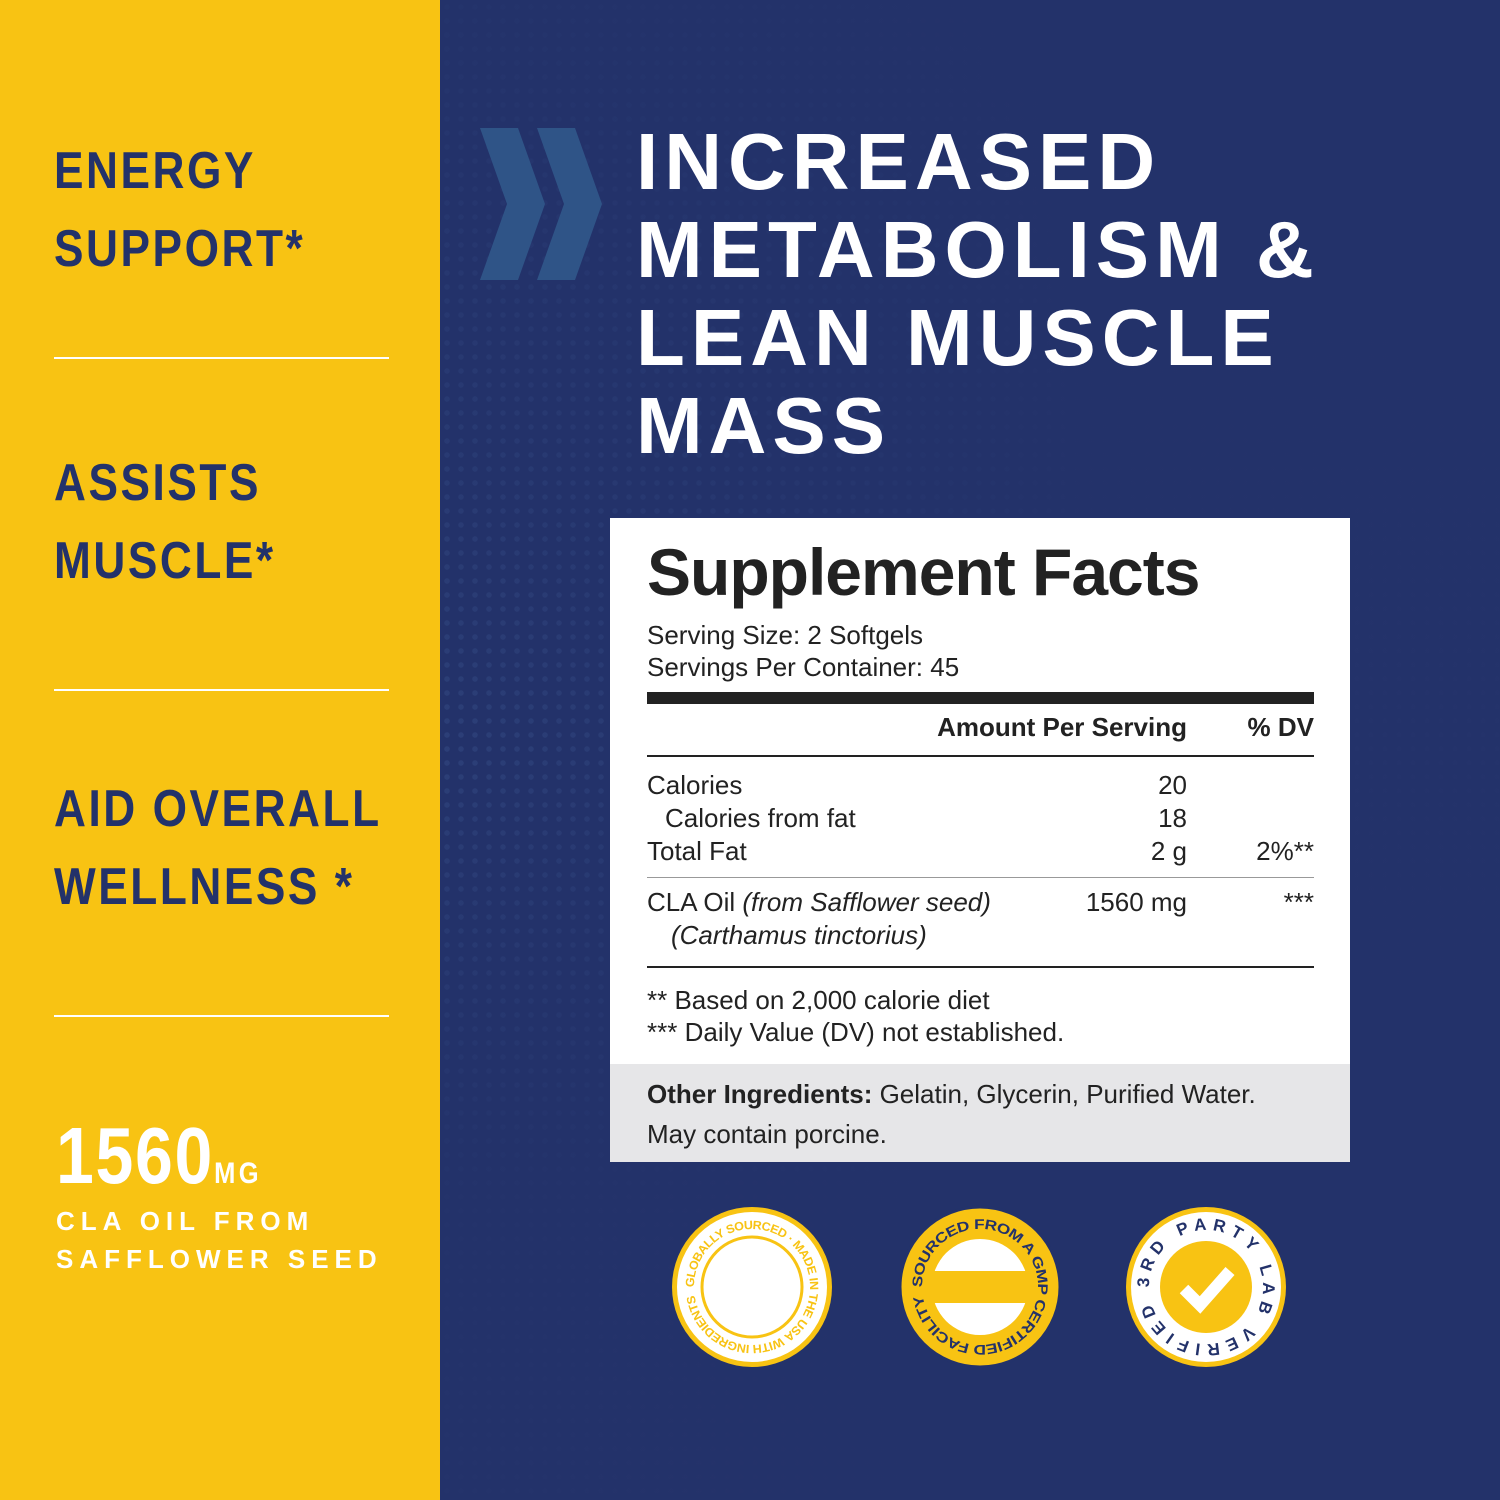  I want to click on row-name: Total Fat, so click(697, 851).